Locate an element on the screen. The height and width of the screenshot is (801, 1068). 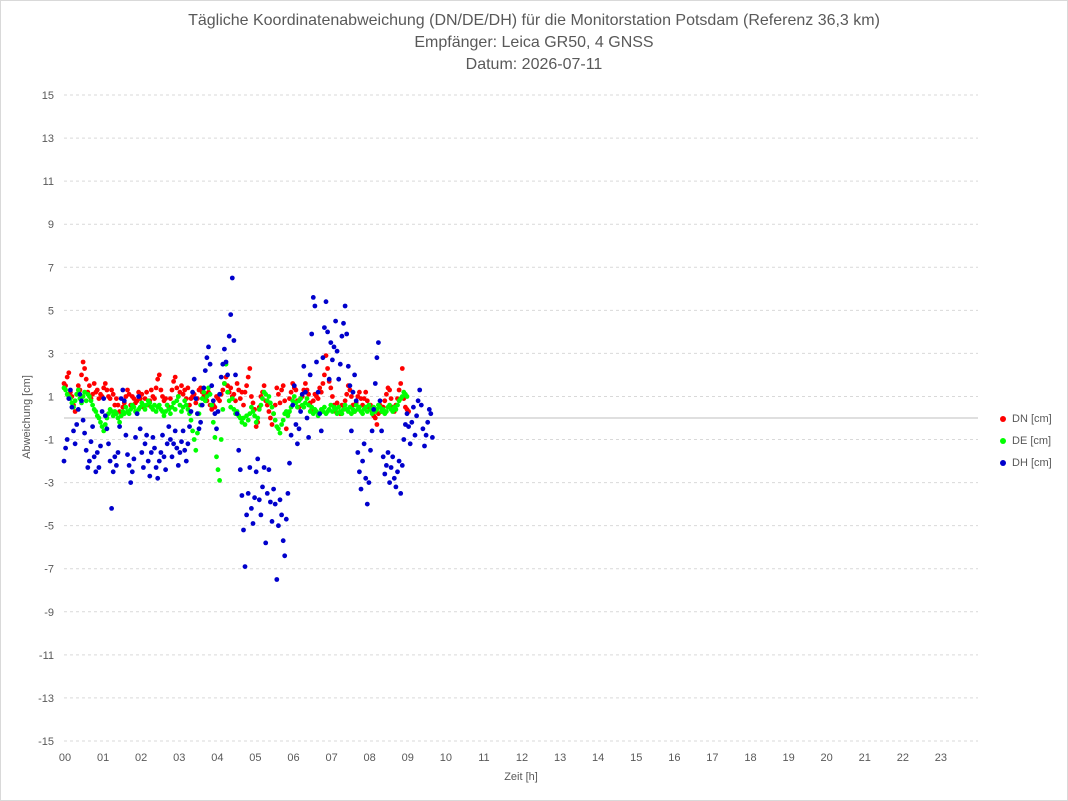
legend-item-dh: DH [cm] is located at coordinates (1026, 463).